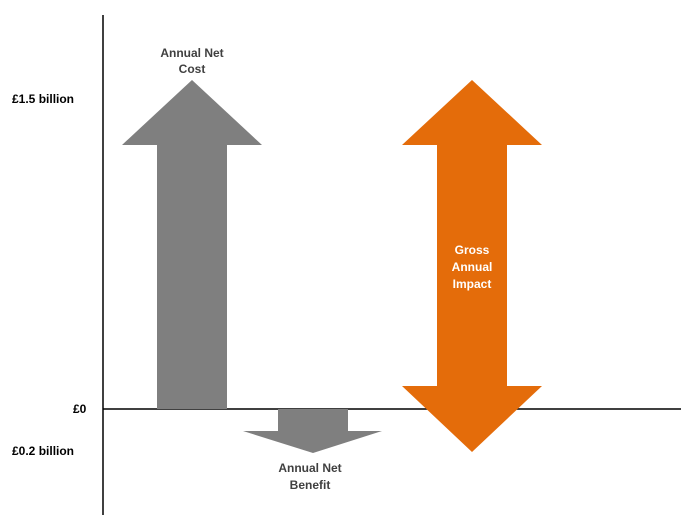  What do you see at coordinates (43, 451) in the screenshot?
I see `y-label-bottom: £0.2 billion` at bounding box center [43, 451].